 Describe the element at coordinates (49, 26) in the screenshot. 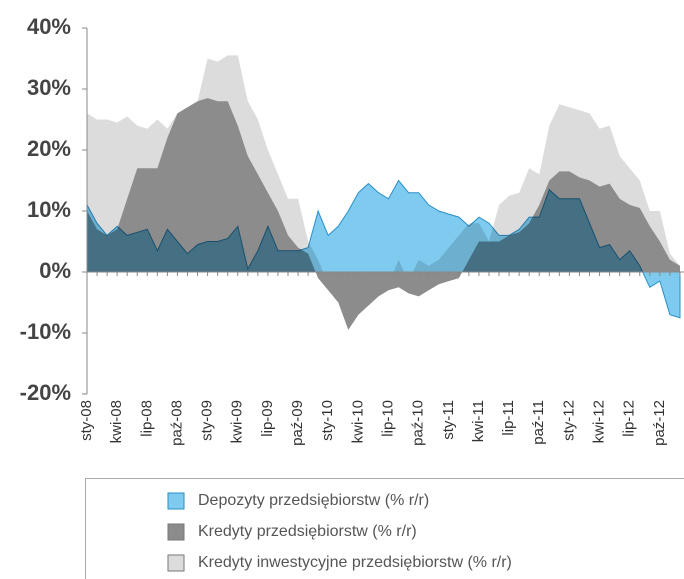

I see `y-tick-label: 40%` at that location.